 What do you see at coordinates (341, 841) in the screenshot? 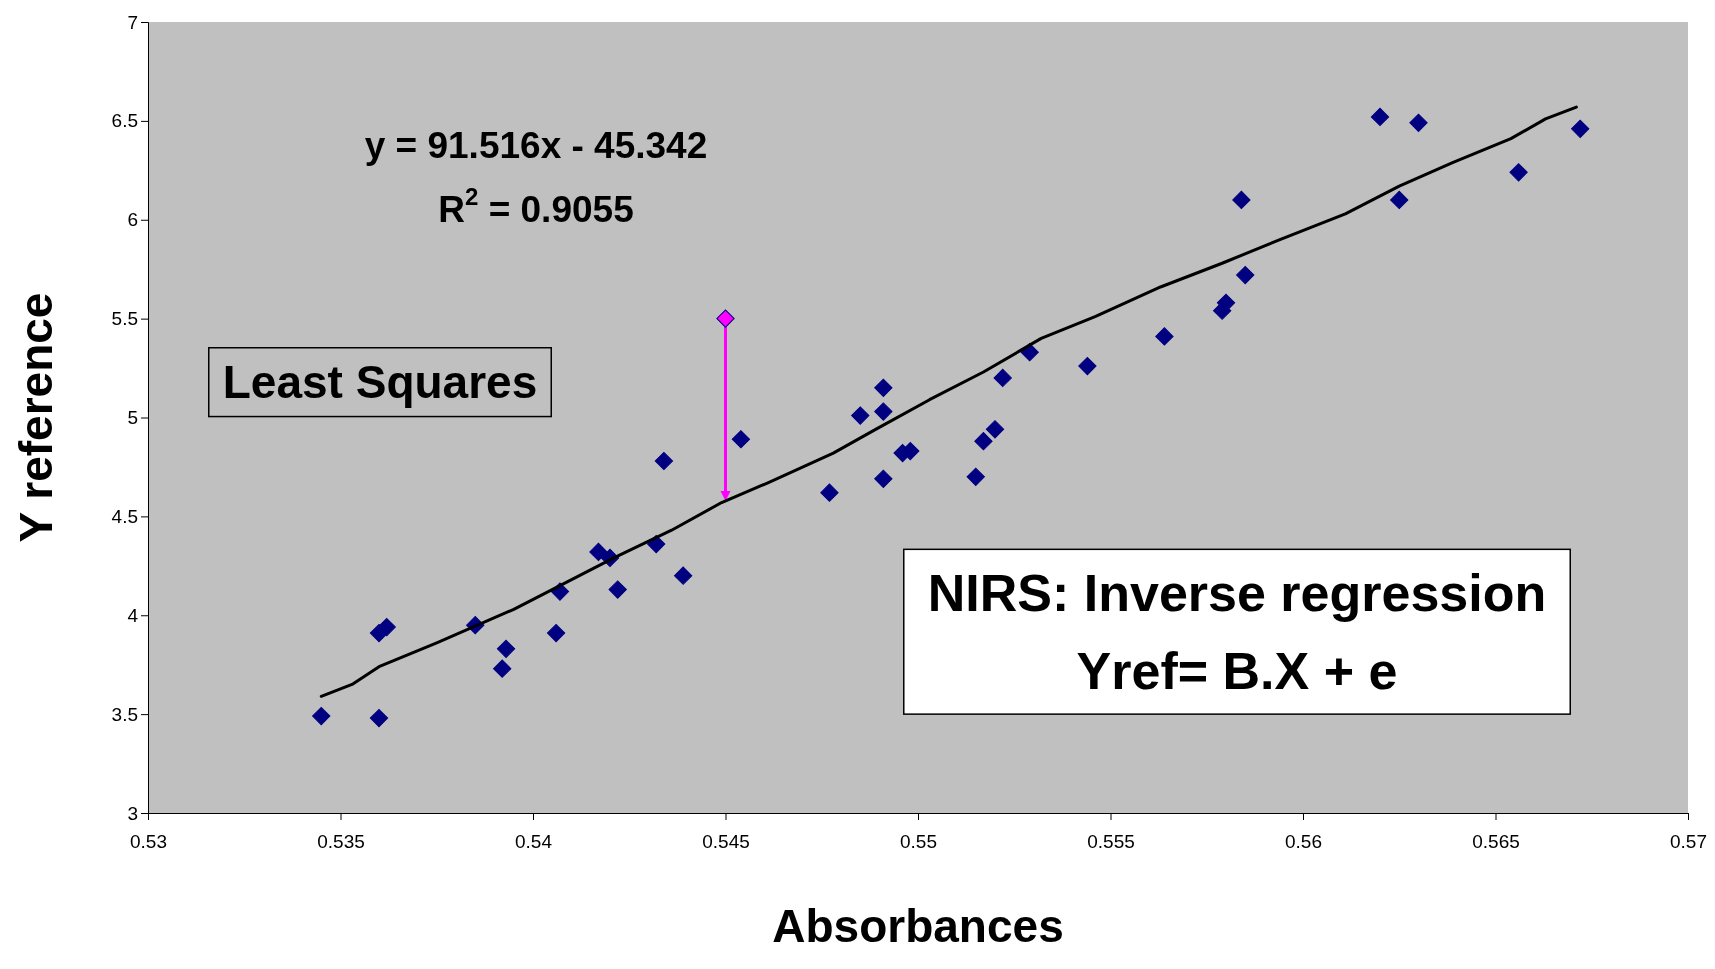
I see `x-tick-label: 0.535` at bounding box center [341, 841].